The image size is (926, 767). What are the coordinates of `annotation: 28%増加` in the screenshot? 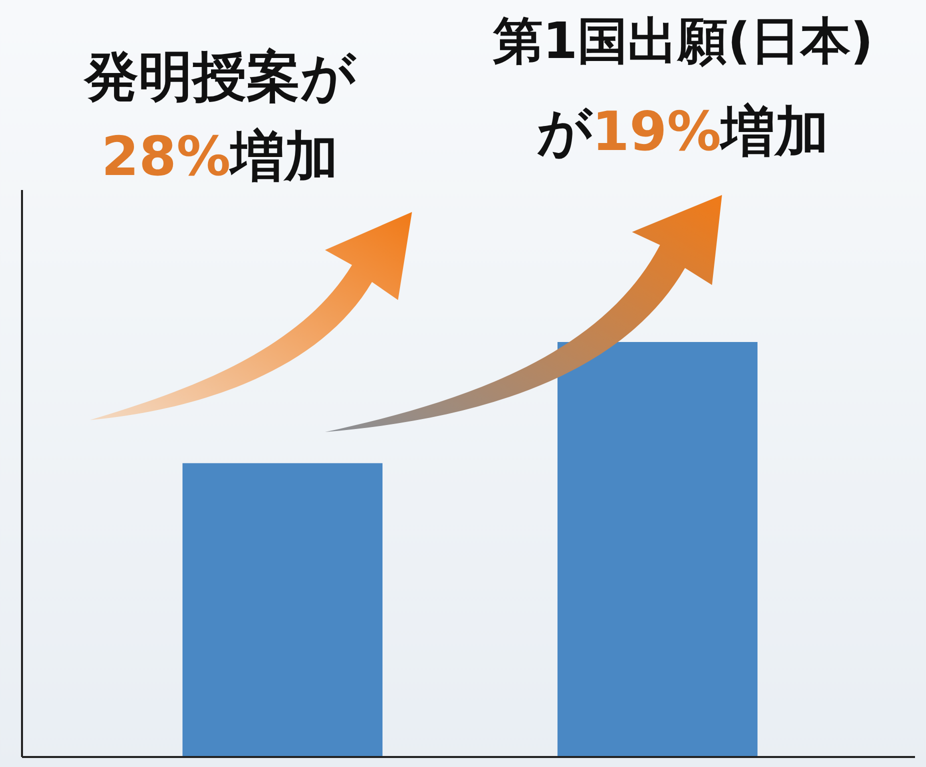 It's located at (220, 156).